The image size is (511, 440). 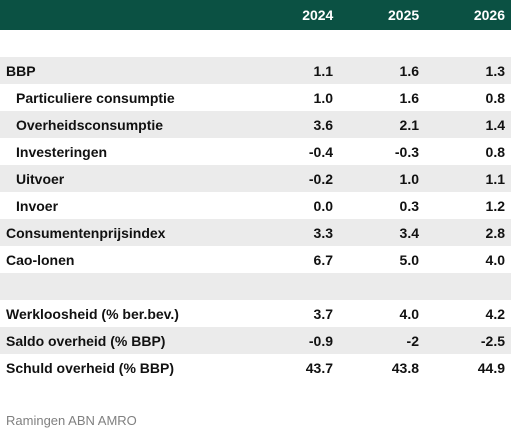 What do you see at coordinates (37, 205) in the screenshot?
I see `row-label: Invoer` at bounding box center [37, 205].